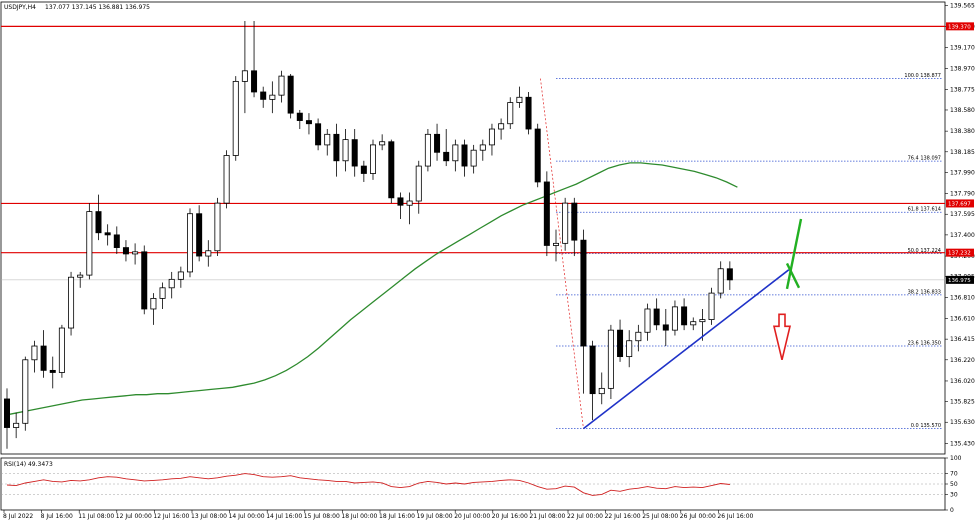 This screenshot has width=975, height=522. Describe the element at coordinates (585, 516) in the screenshot. I see `x-tick-label: 22 Jul 00:00` at that location.